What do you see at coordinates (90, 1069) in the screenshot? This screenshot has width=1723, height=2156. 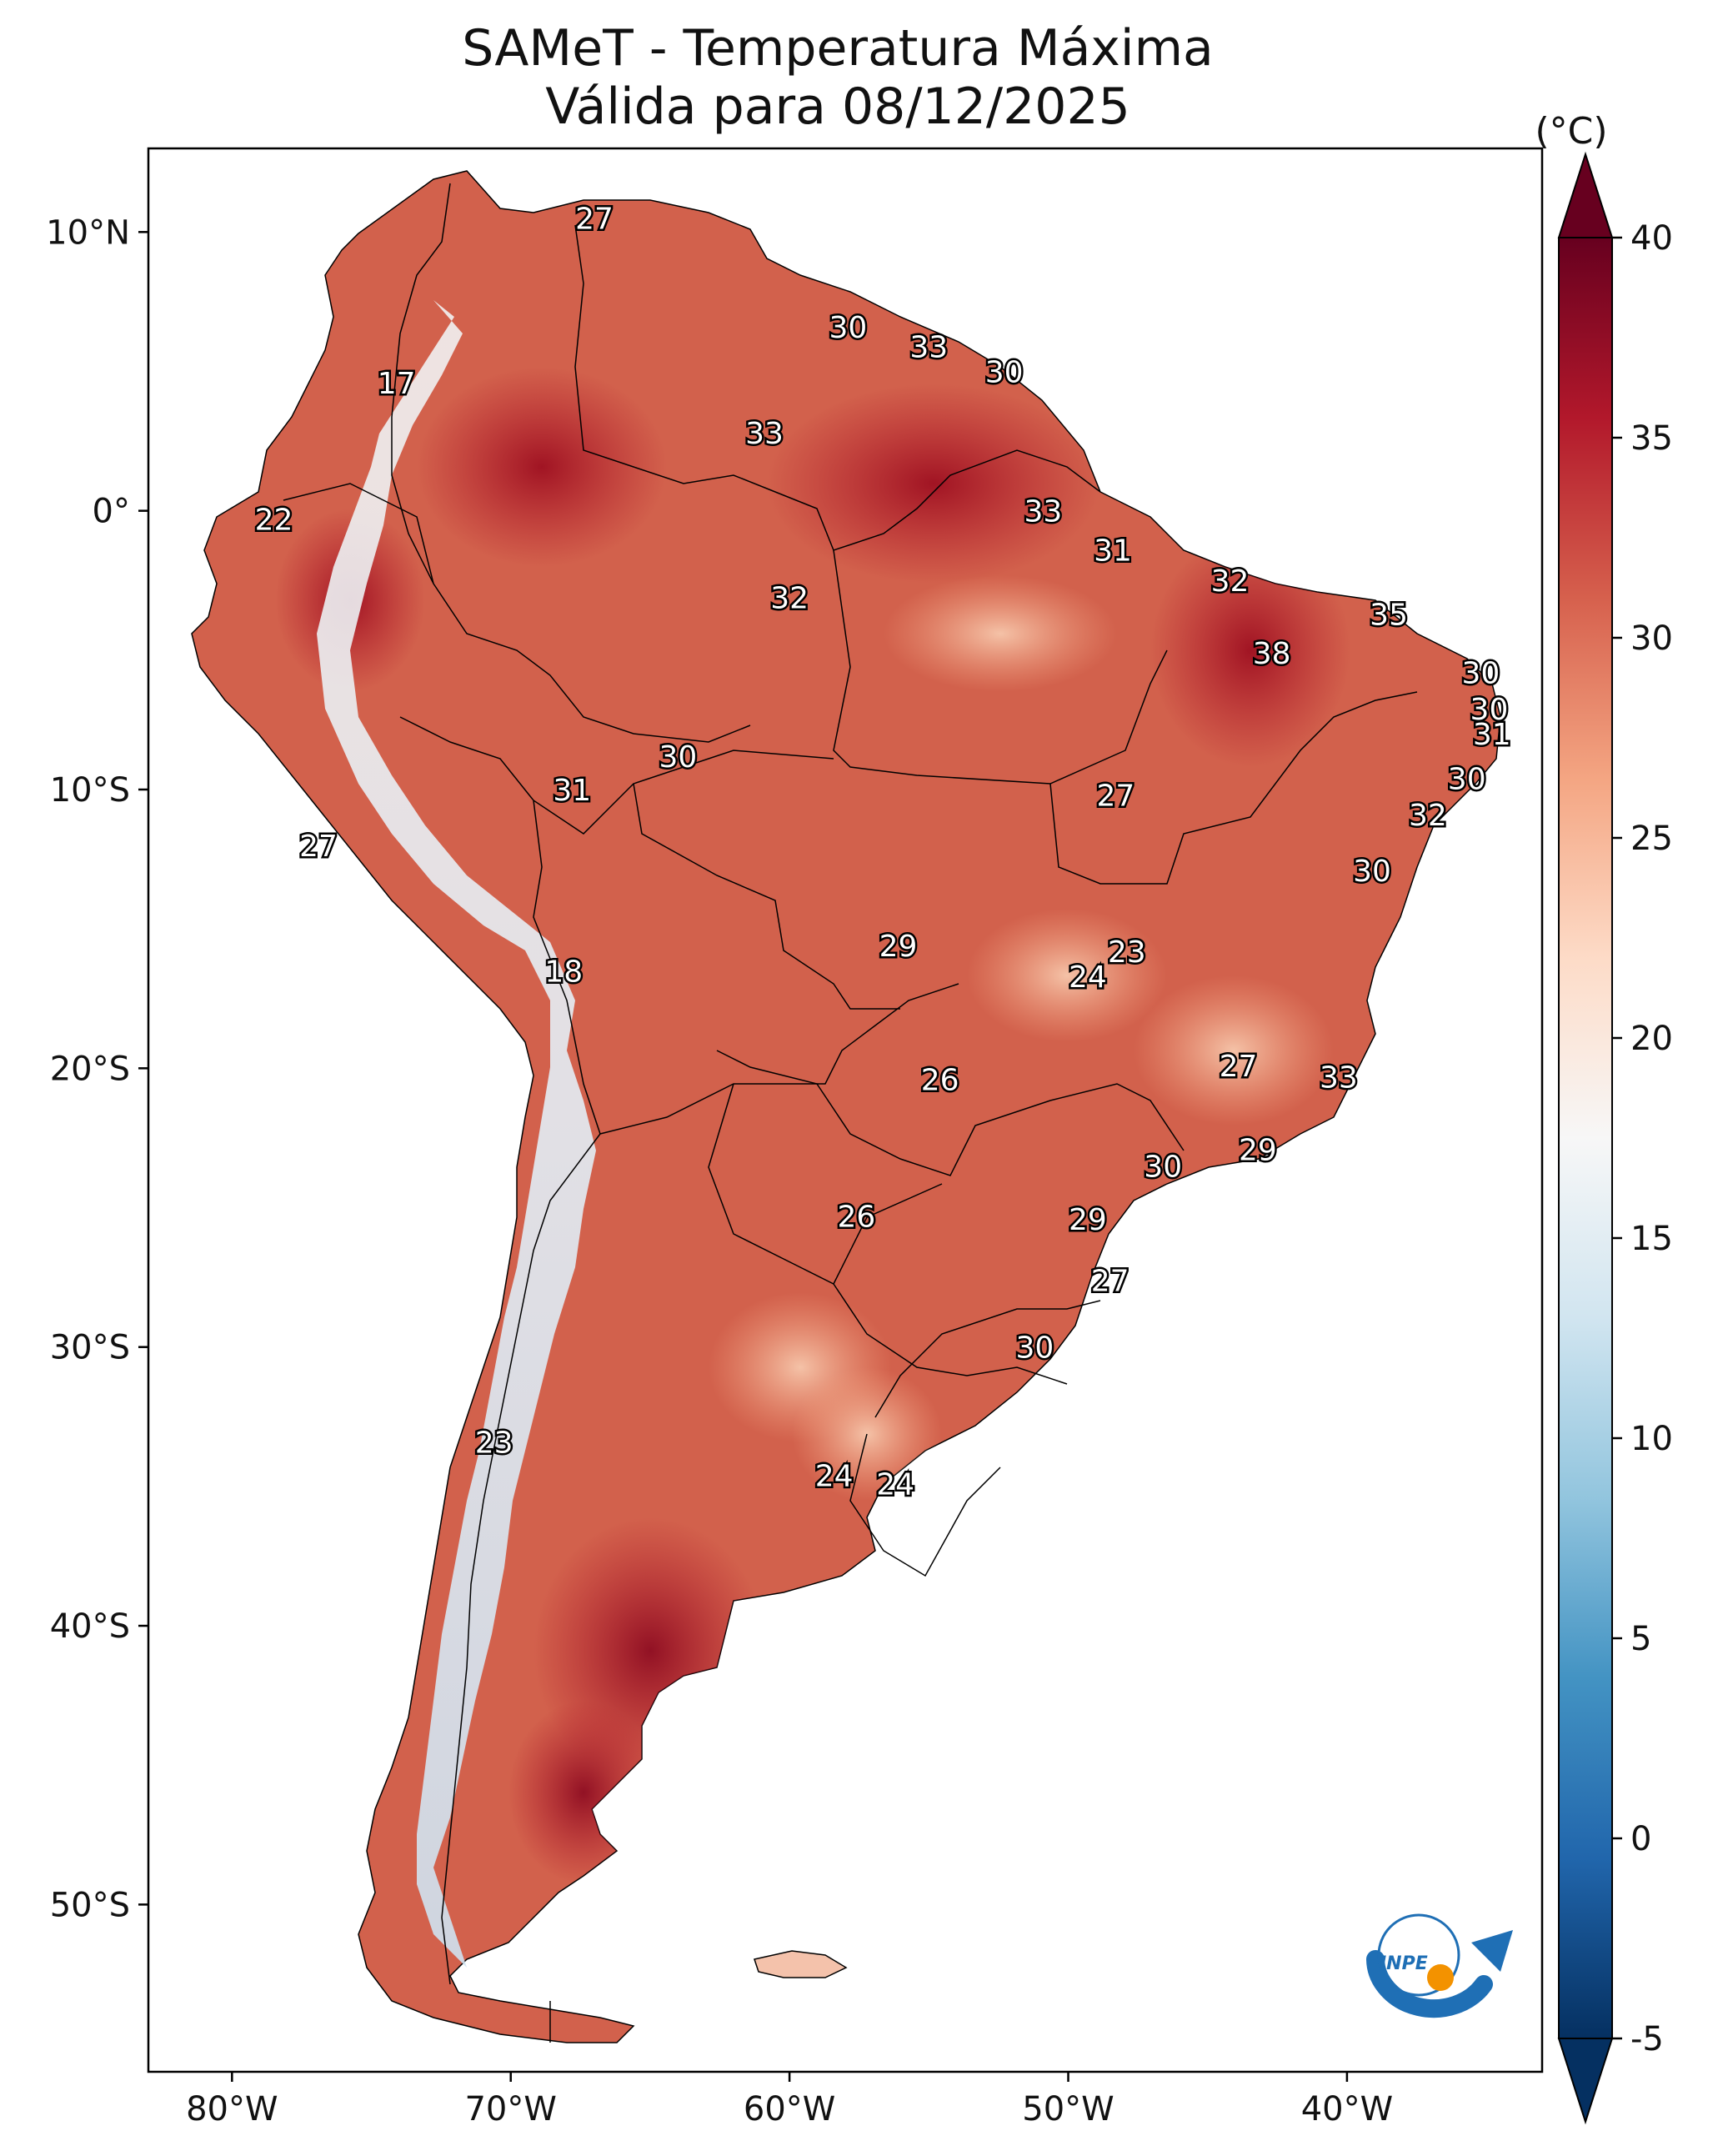 I see `lat-tick-label: 20°S` at bounding box center [90, 1069].